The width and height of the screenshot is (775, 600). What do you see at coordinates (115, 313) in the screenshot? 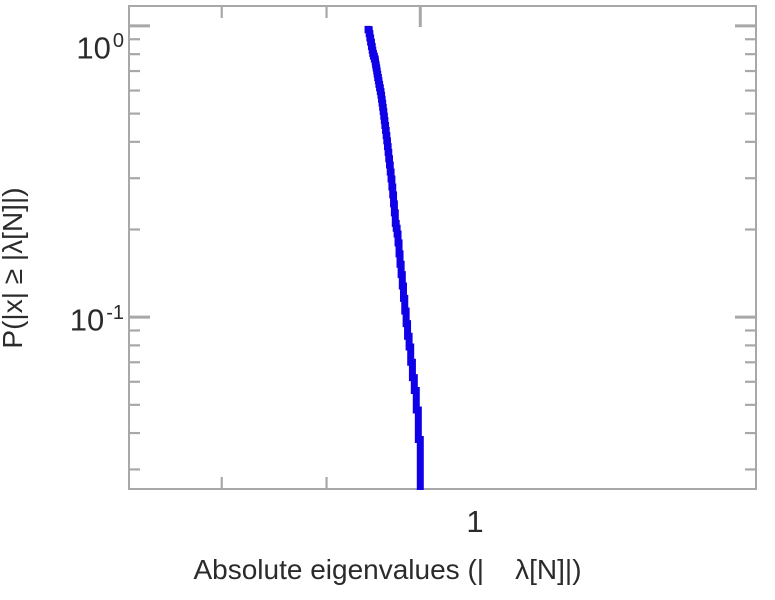
I see `y-tick-exponent-1: -1` at bounding box center [115, 313].